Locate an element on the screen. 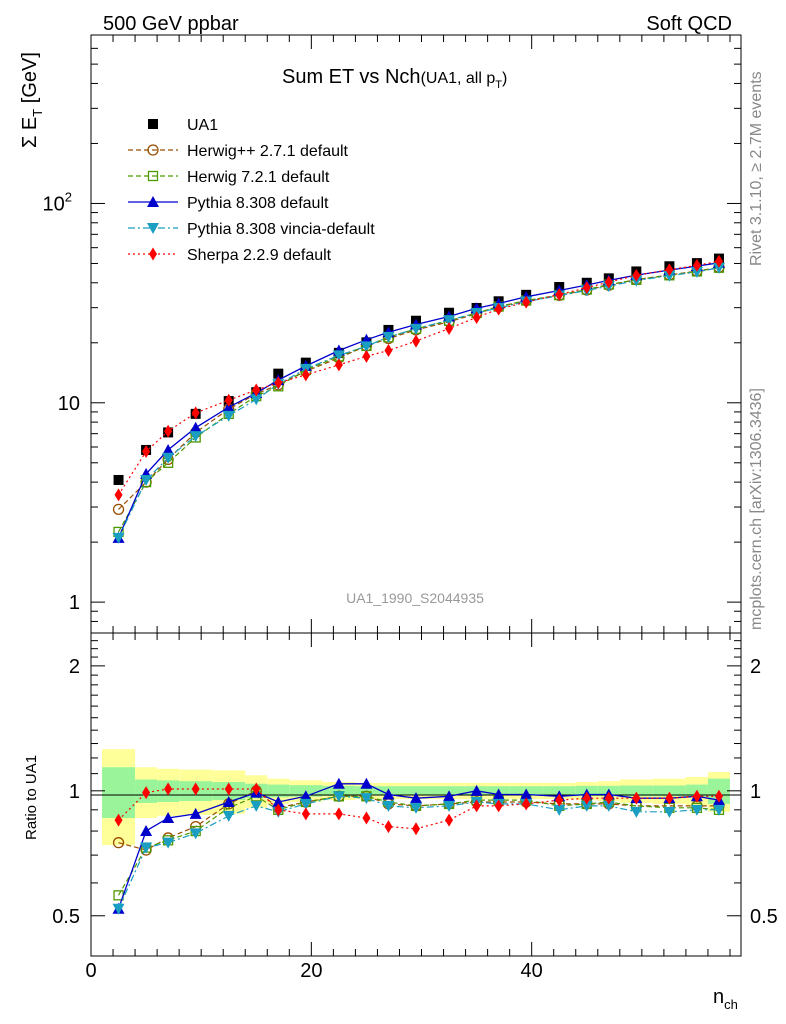 This screenshot has width=786, height=1024. ratio-y-tick-label-right: 0.5 is located at coordinates (764, 917).